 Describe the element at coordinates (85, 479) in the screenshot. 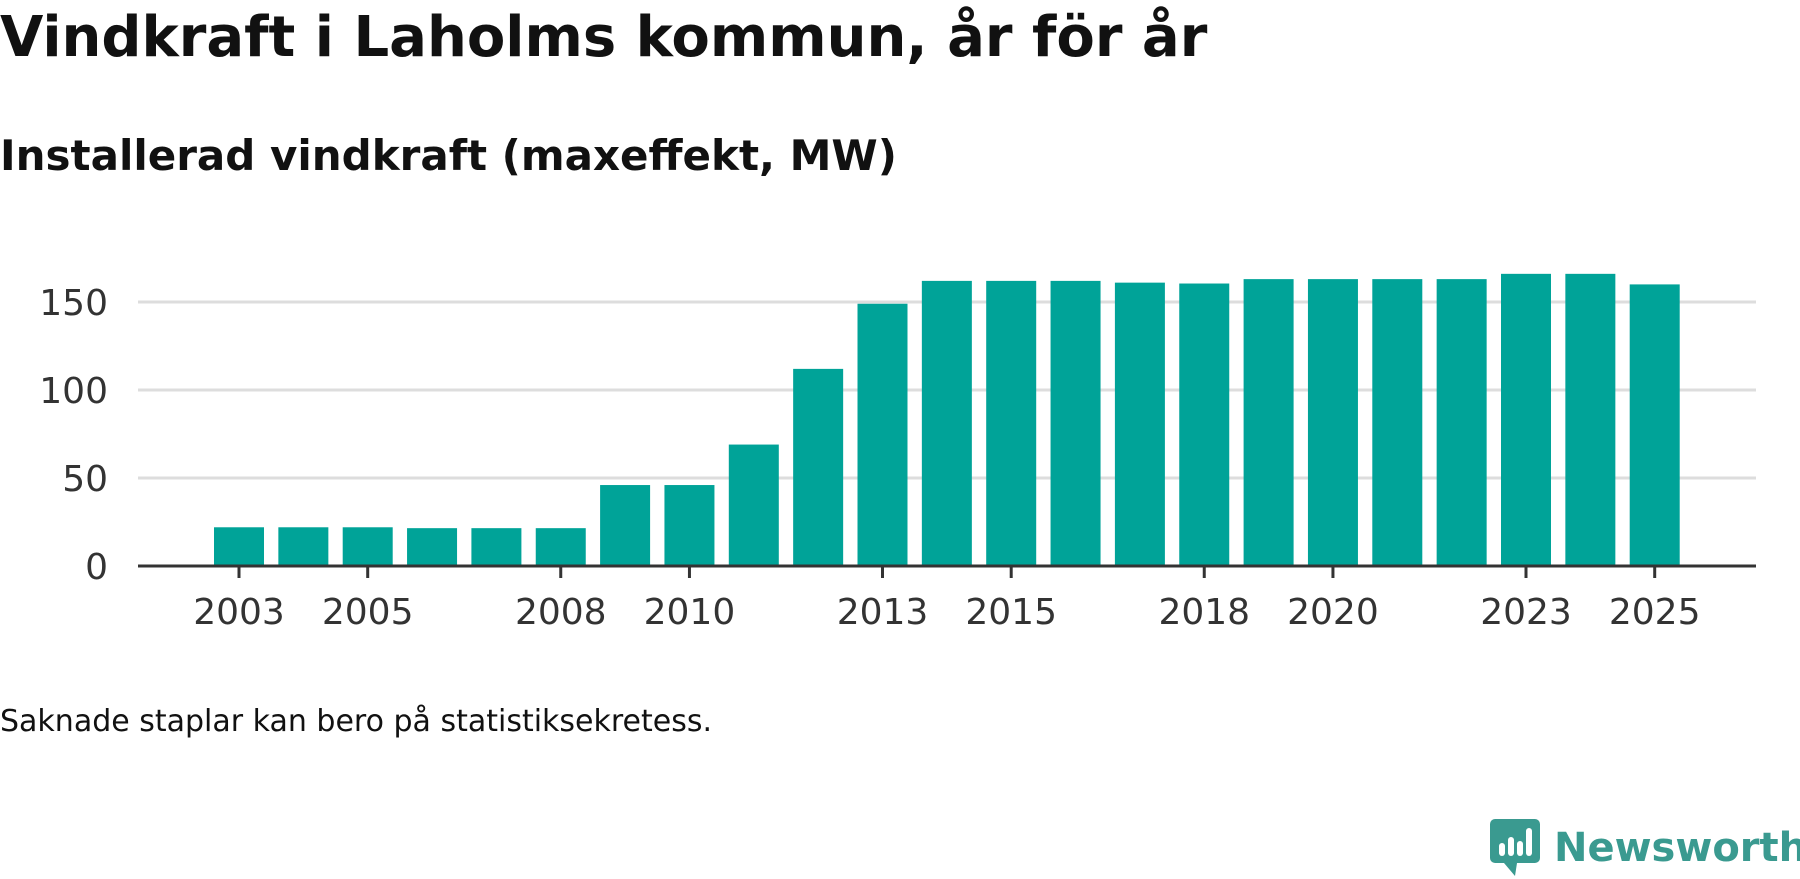

I see `y-tick-label-50: 50` at that location.